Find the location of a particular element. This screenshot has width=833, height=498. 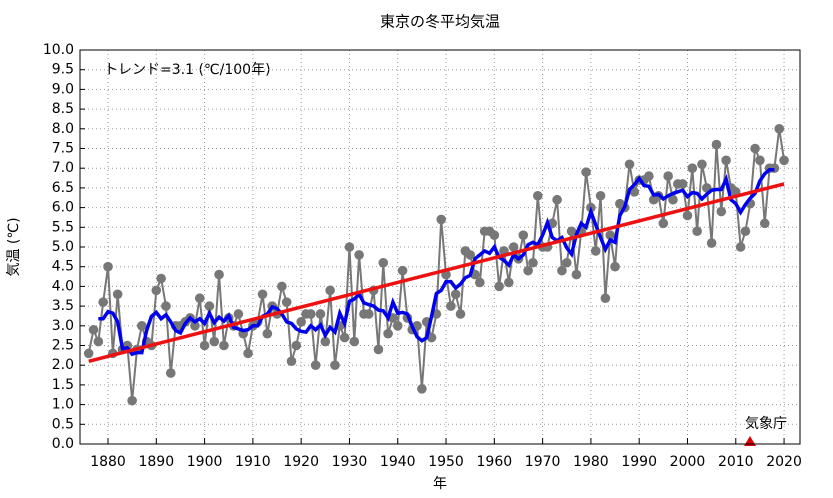

x-tick-label: 1900 is located at coordinates (205, 462).